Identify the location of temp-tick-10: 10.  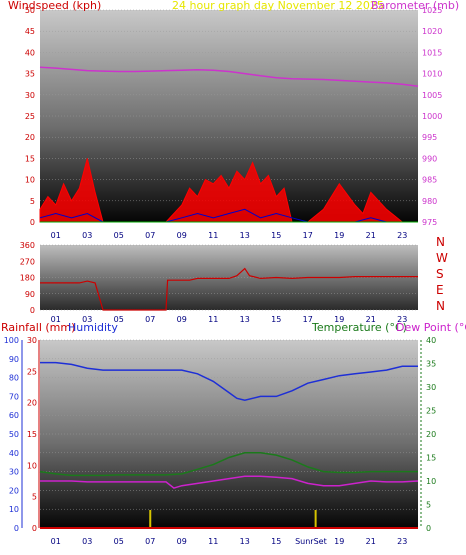
(431, 481).